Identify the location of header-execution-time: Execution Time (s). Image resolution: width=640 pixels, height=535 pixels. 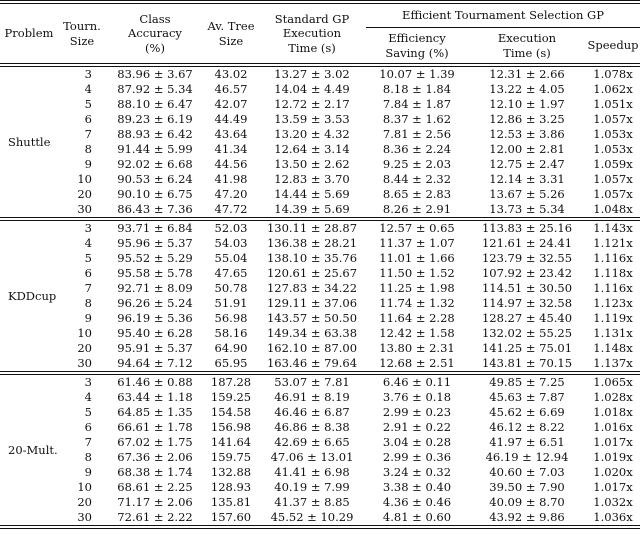
(527, 45).